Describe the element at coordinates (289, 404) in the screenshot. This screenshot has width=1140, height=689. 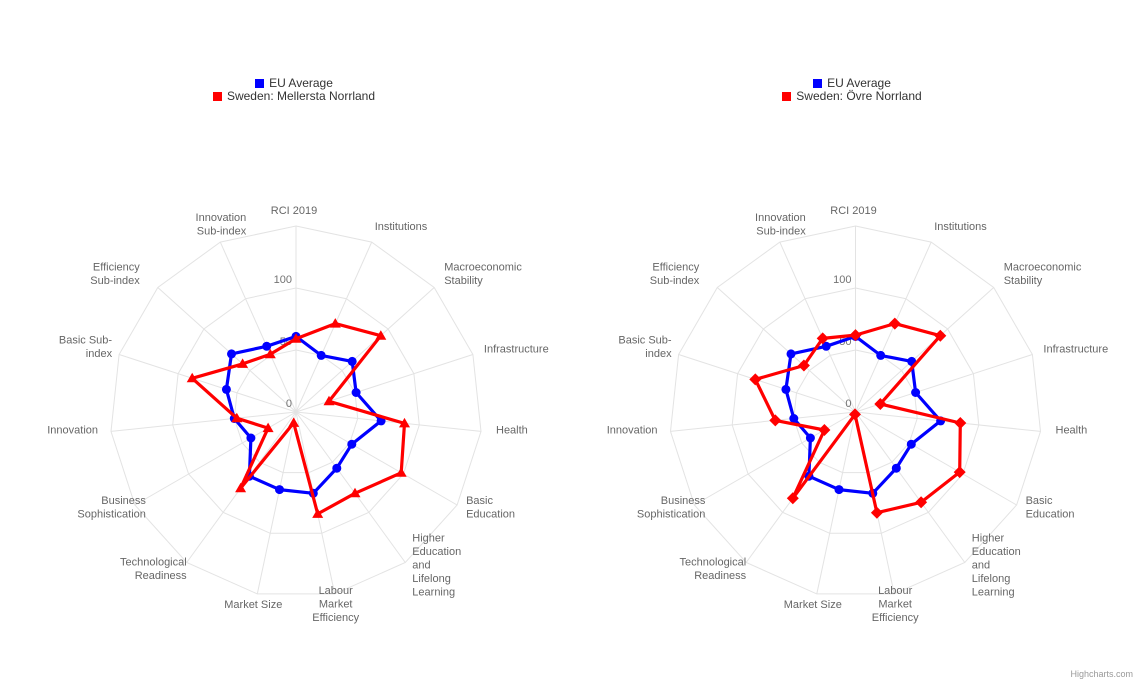
I see `tick-label-0: 0` at that location.